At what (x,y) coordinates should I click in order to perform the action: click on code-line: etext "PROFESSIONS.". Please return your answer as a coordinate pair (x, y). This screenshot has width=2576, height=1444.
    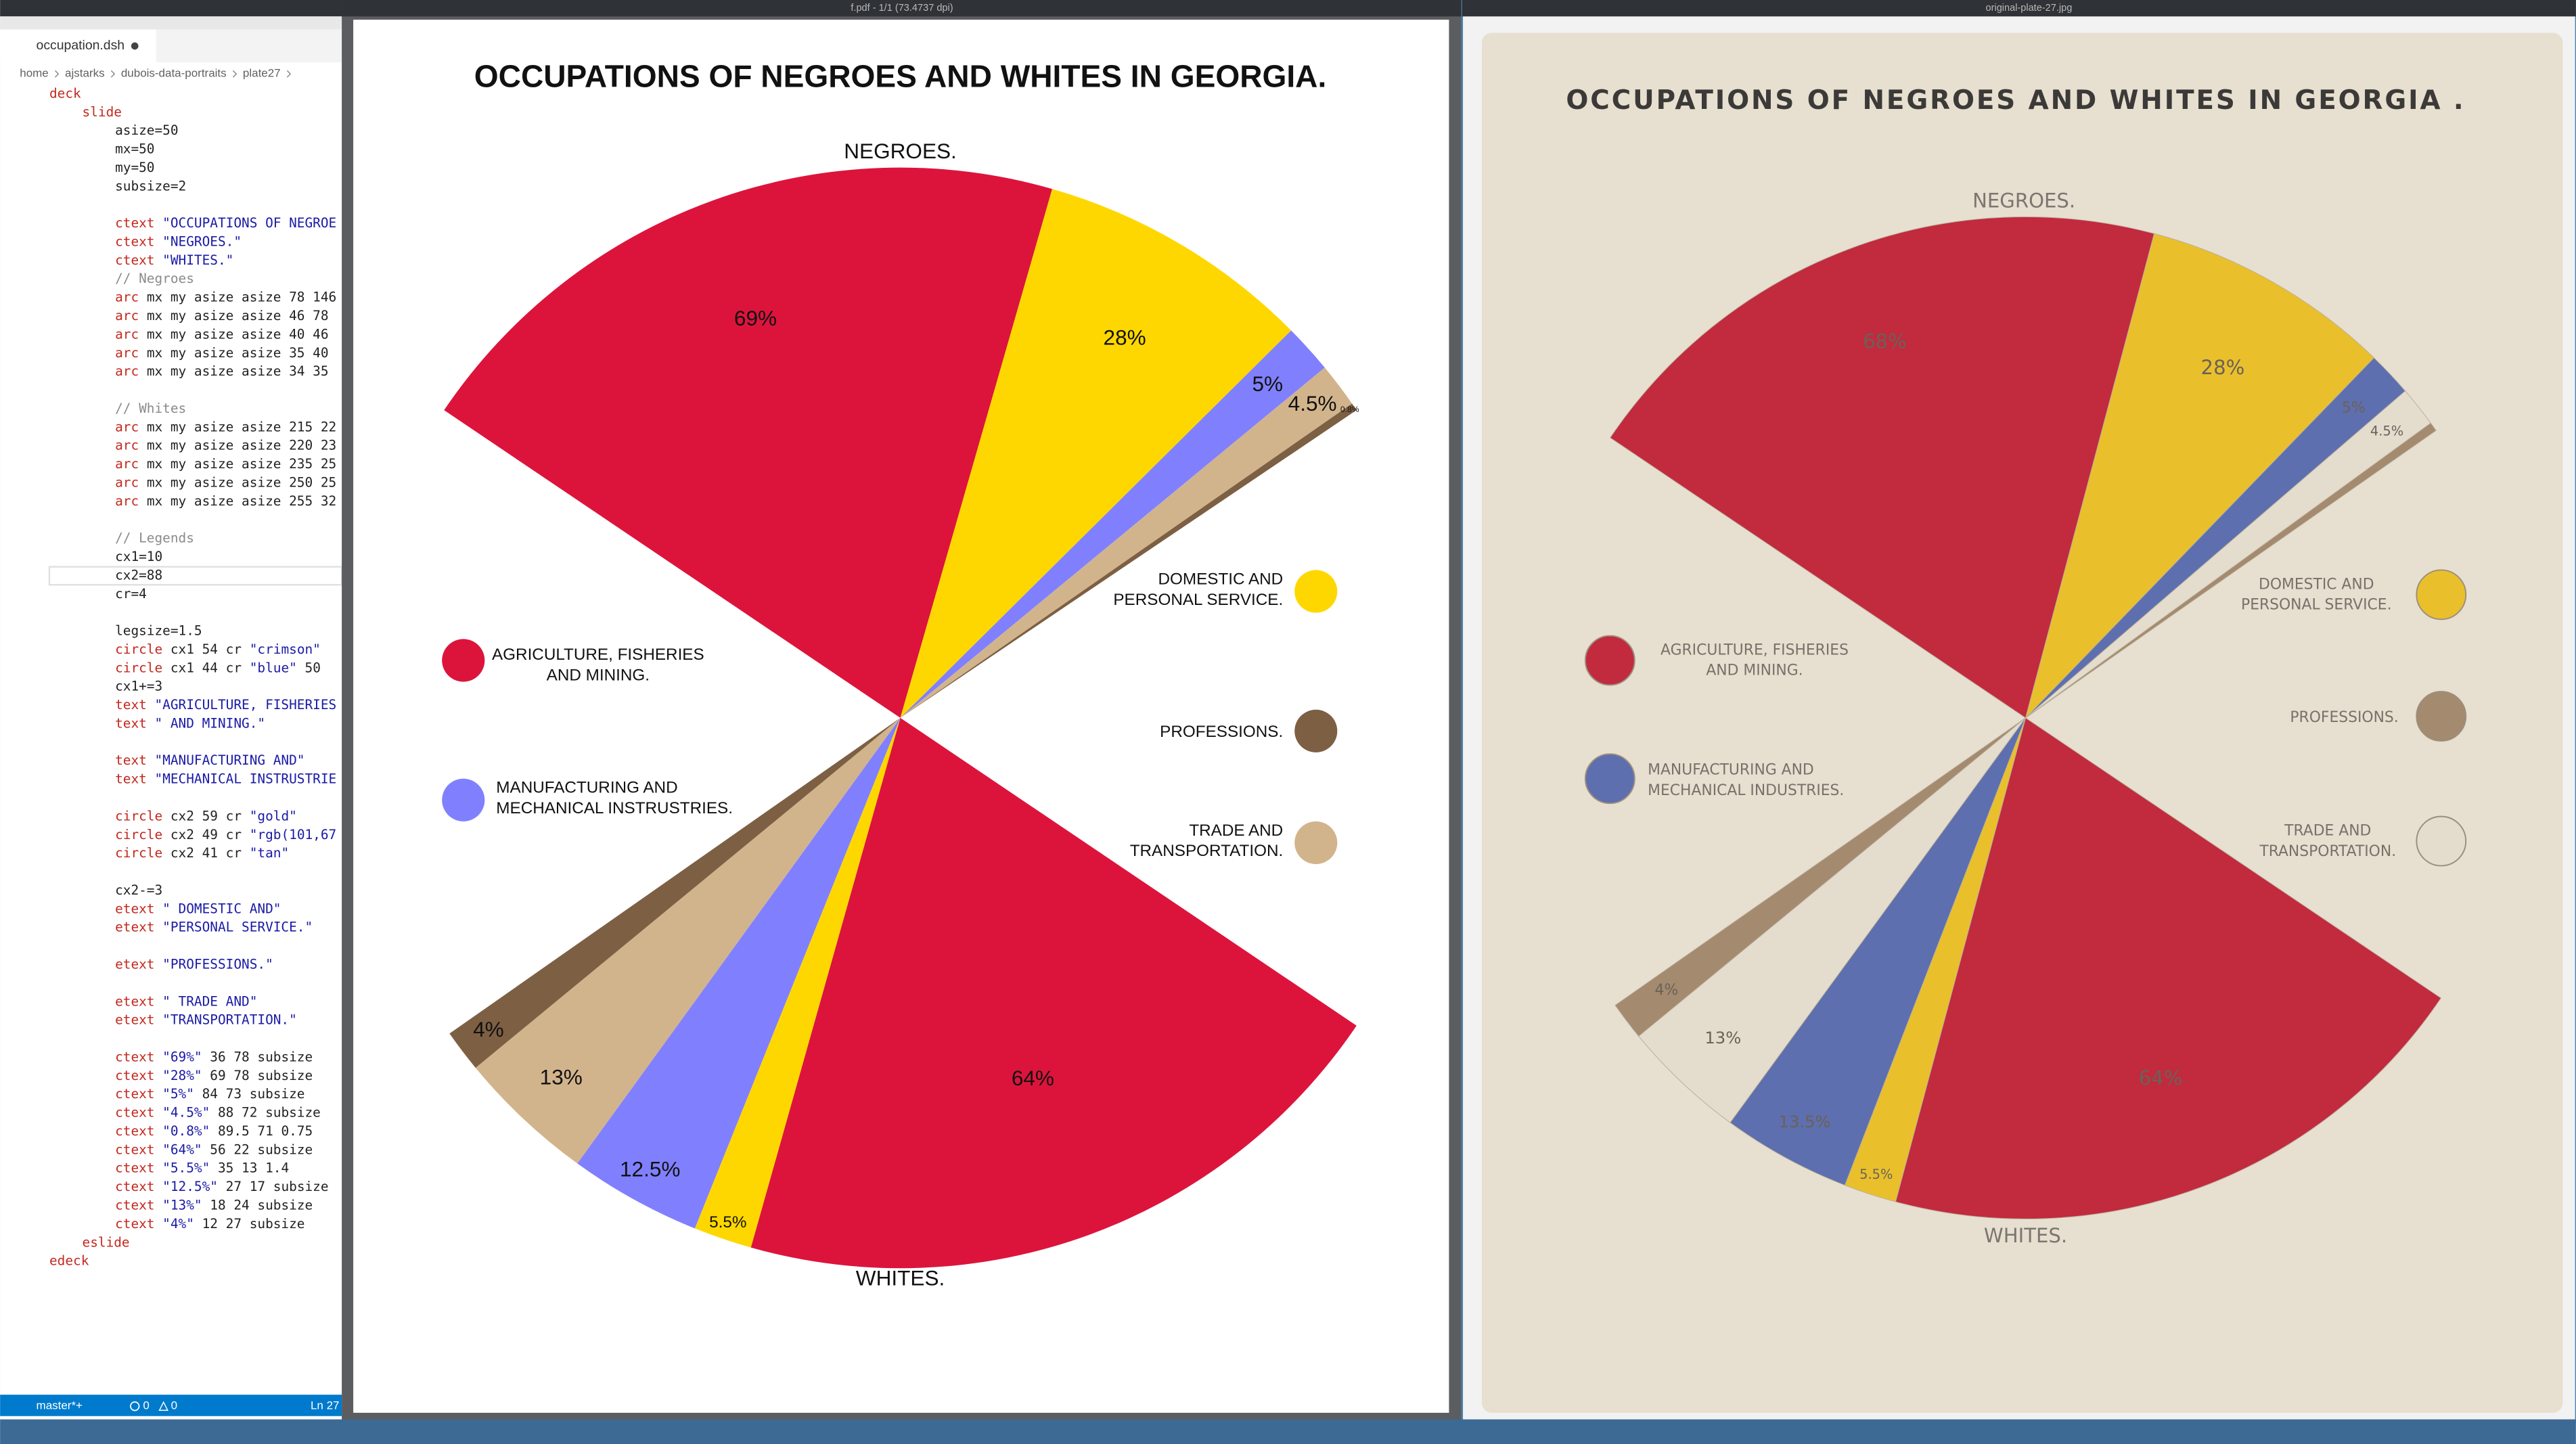
    Looking at the image, I should click on (194, 964).